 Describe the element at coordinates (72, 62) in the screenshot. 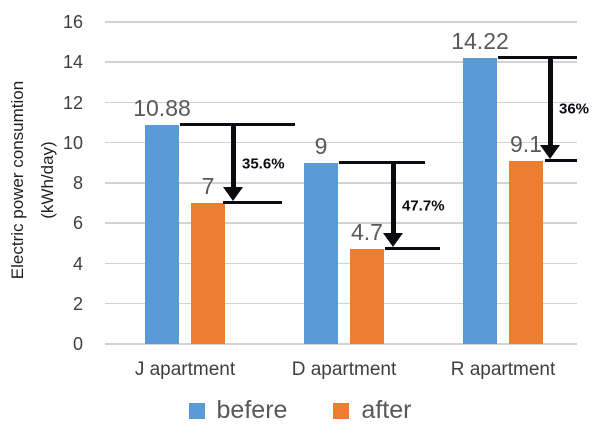

I see `y-tick-label: 14` at that location.